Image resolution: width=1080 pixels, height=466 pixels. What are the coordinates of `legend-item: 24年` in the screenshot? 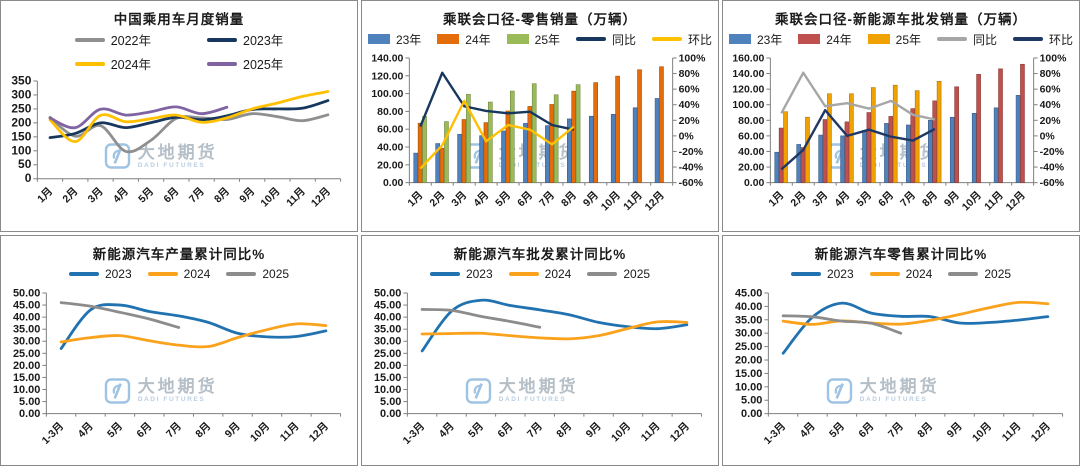 It's located at (825, 39).